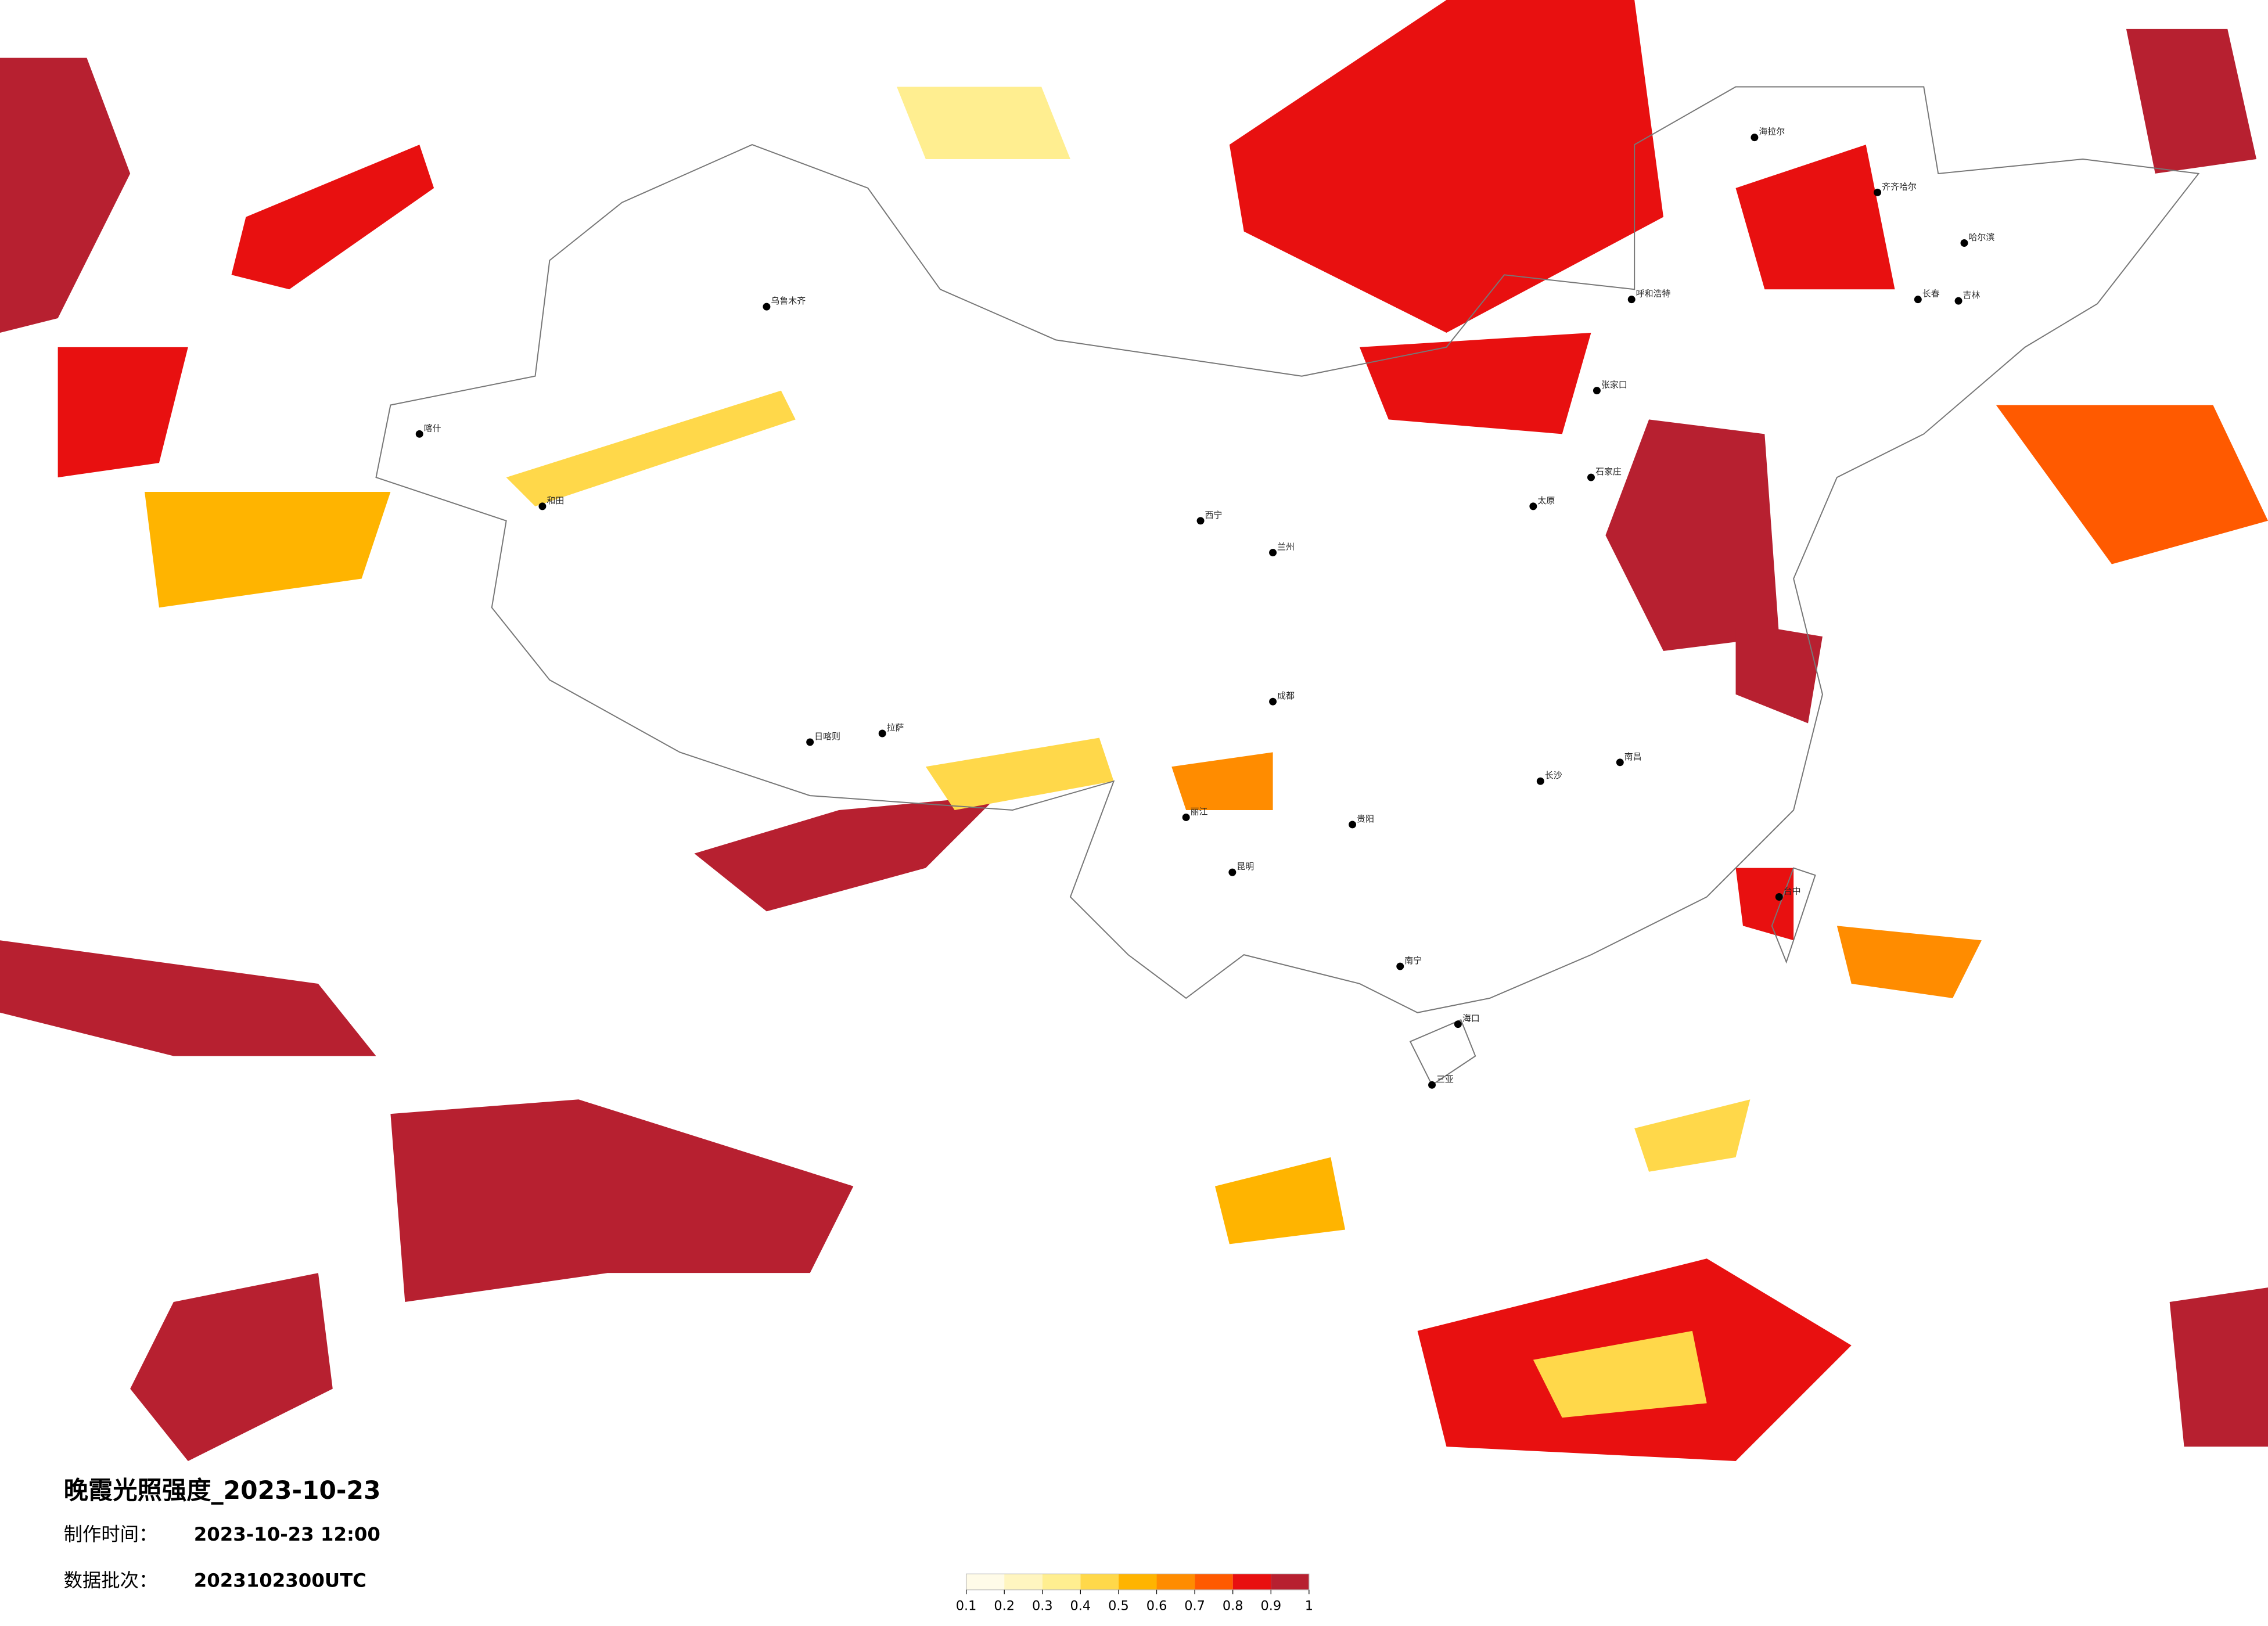 The image size is (2268, 1626). What do you see at coordinates (895, 728) in the screenshot?
I see `city-label: 拉萨` at bounding box center [895, 728].